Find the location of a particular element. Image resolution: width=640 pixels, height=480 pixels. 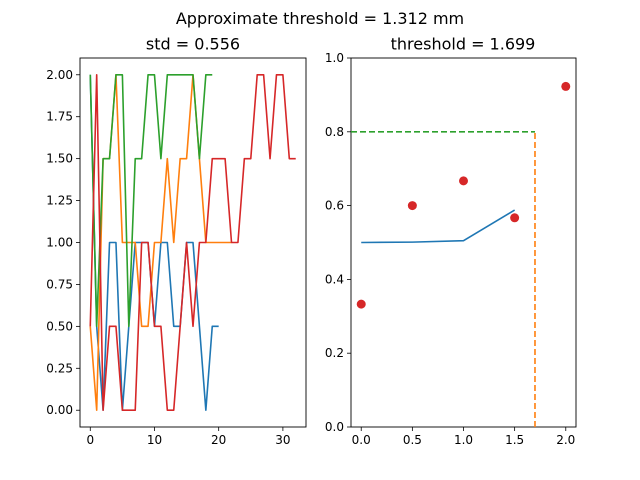

left-y-tick-label: 0.50 is located at coordinates (59, 326).